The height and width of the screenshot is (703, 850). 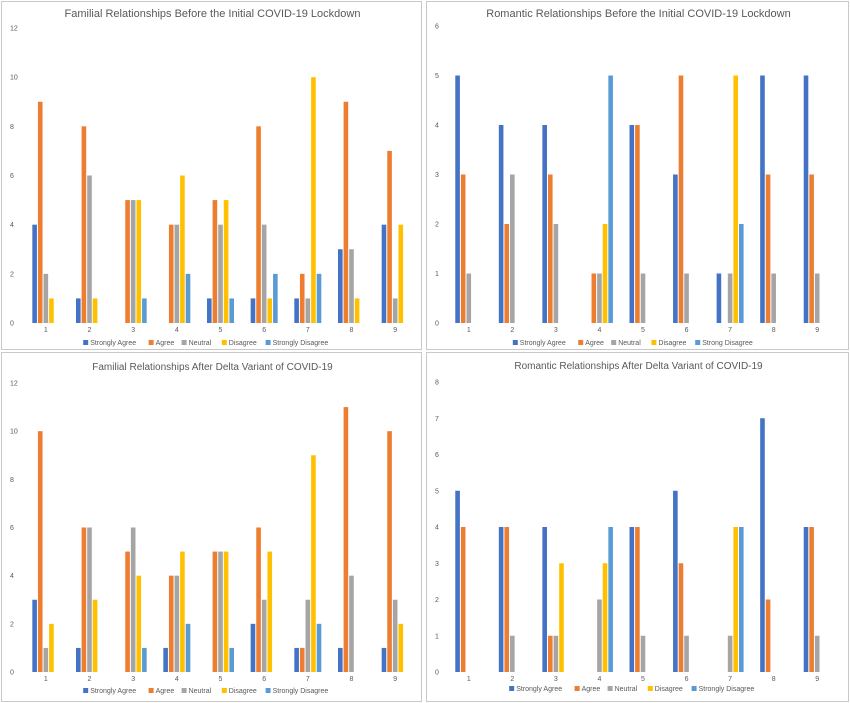 What do you see at coordinates (184, 690) in the screenshot?
I see `legend-swatch-neutral` at bounding box center [184, 690].